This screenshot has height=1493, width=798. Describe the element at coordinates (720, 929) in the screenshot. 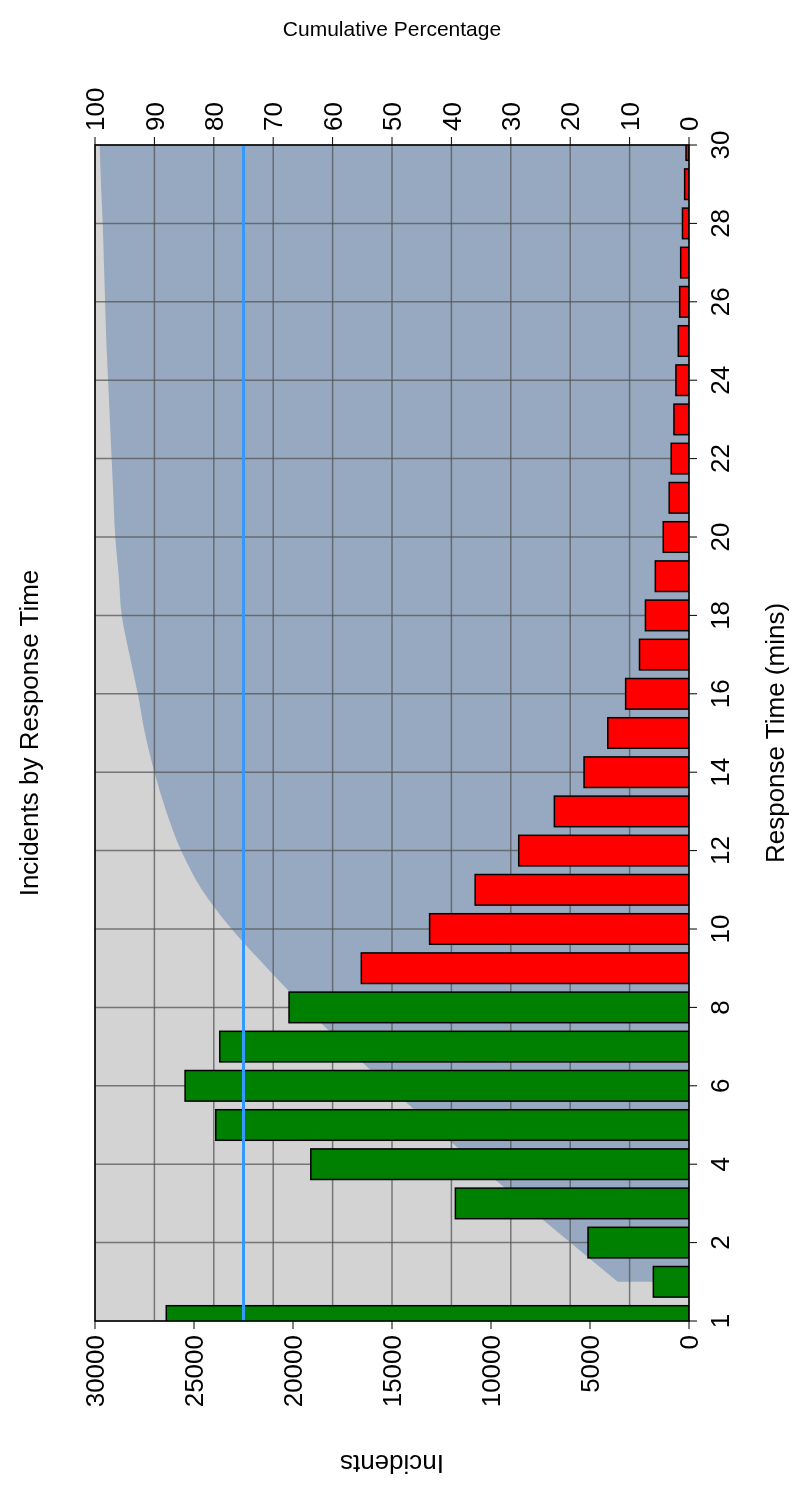

I see `y-tick-label: 10` at that location.